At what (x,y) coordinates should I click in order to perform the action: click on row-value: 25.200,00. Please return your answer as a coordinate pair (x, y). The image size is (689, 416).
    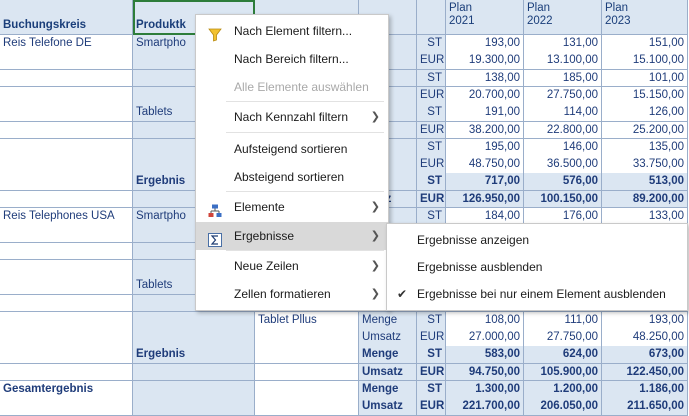
    Looking at the image, I should click on (645, 130).